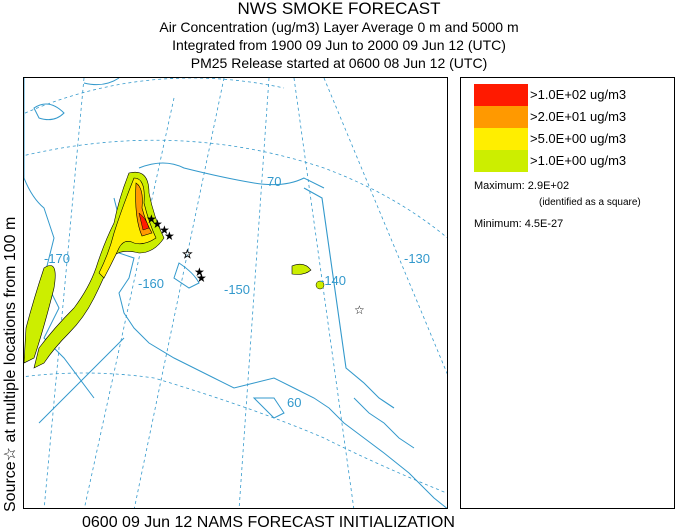 This screenshot has width=678, height=532. I want to click on coast-wrangel, so click(49, 112).